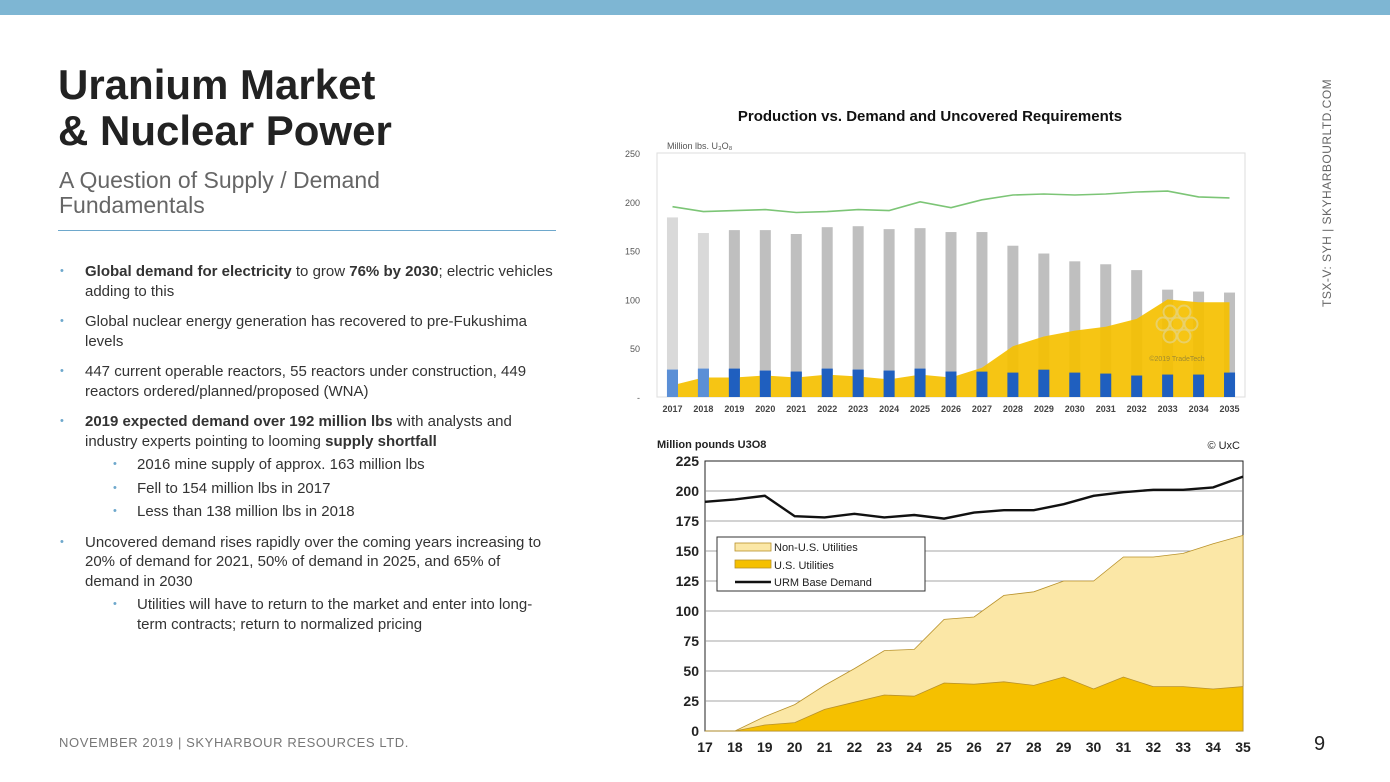 The image size is (1390, 782). What do you see at coordinates (705, 747) in the screenshot?
I see `chart2-xtick-label: 17` at bounding box center [705, 747].